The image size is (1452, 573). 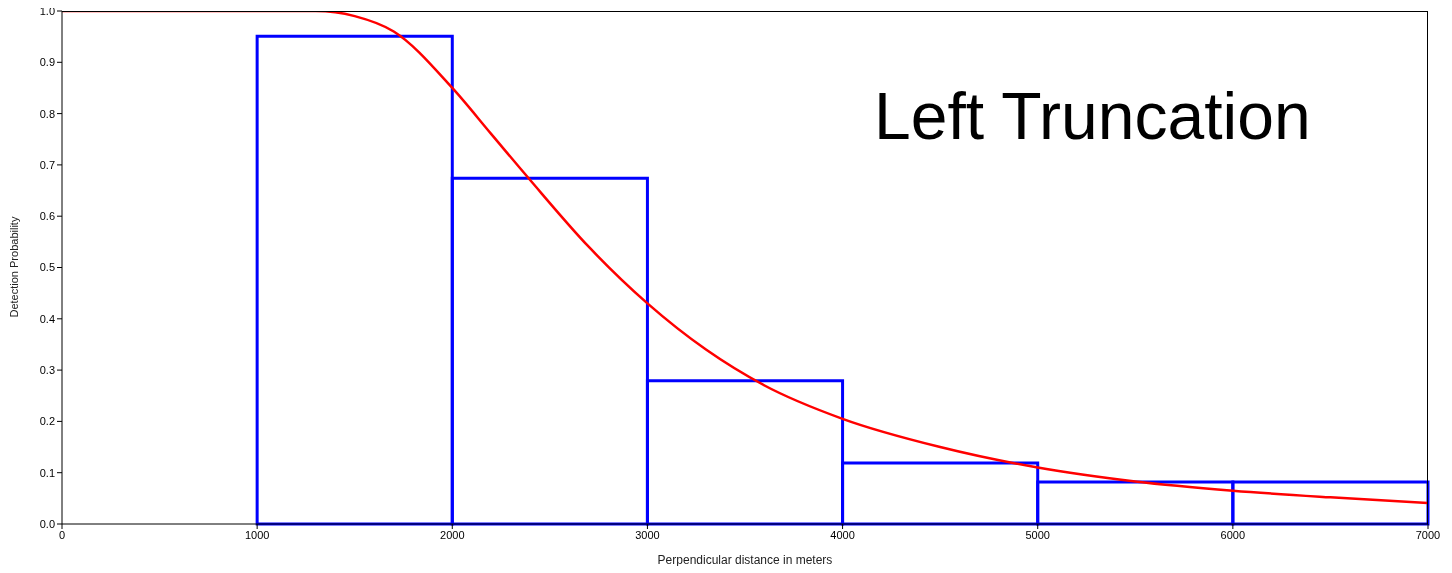 I want to click on y-tick-label: 0.2, so click(x=47, y=421).